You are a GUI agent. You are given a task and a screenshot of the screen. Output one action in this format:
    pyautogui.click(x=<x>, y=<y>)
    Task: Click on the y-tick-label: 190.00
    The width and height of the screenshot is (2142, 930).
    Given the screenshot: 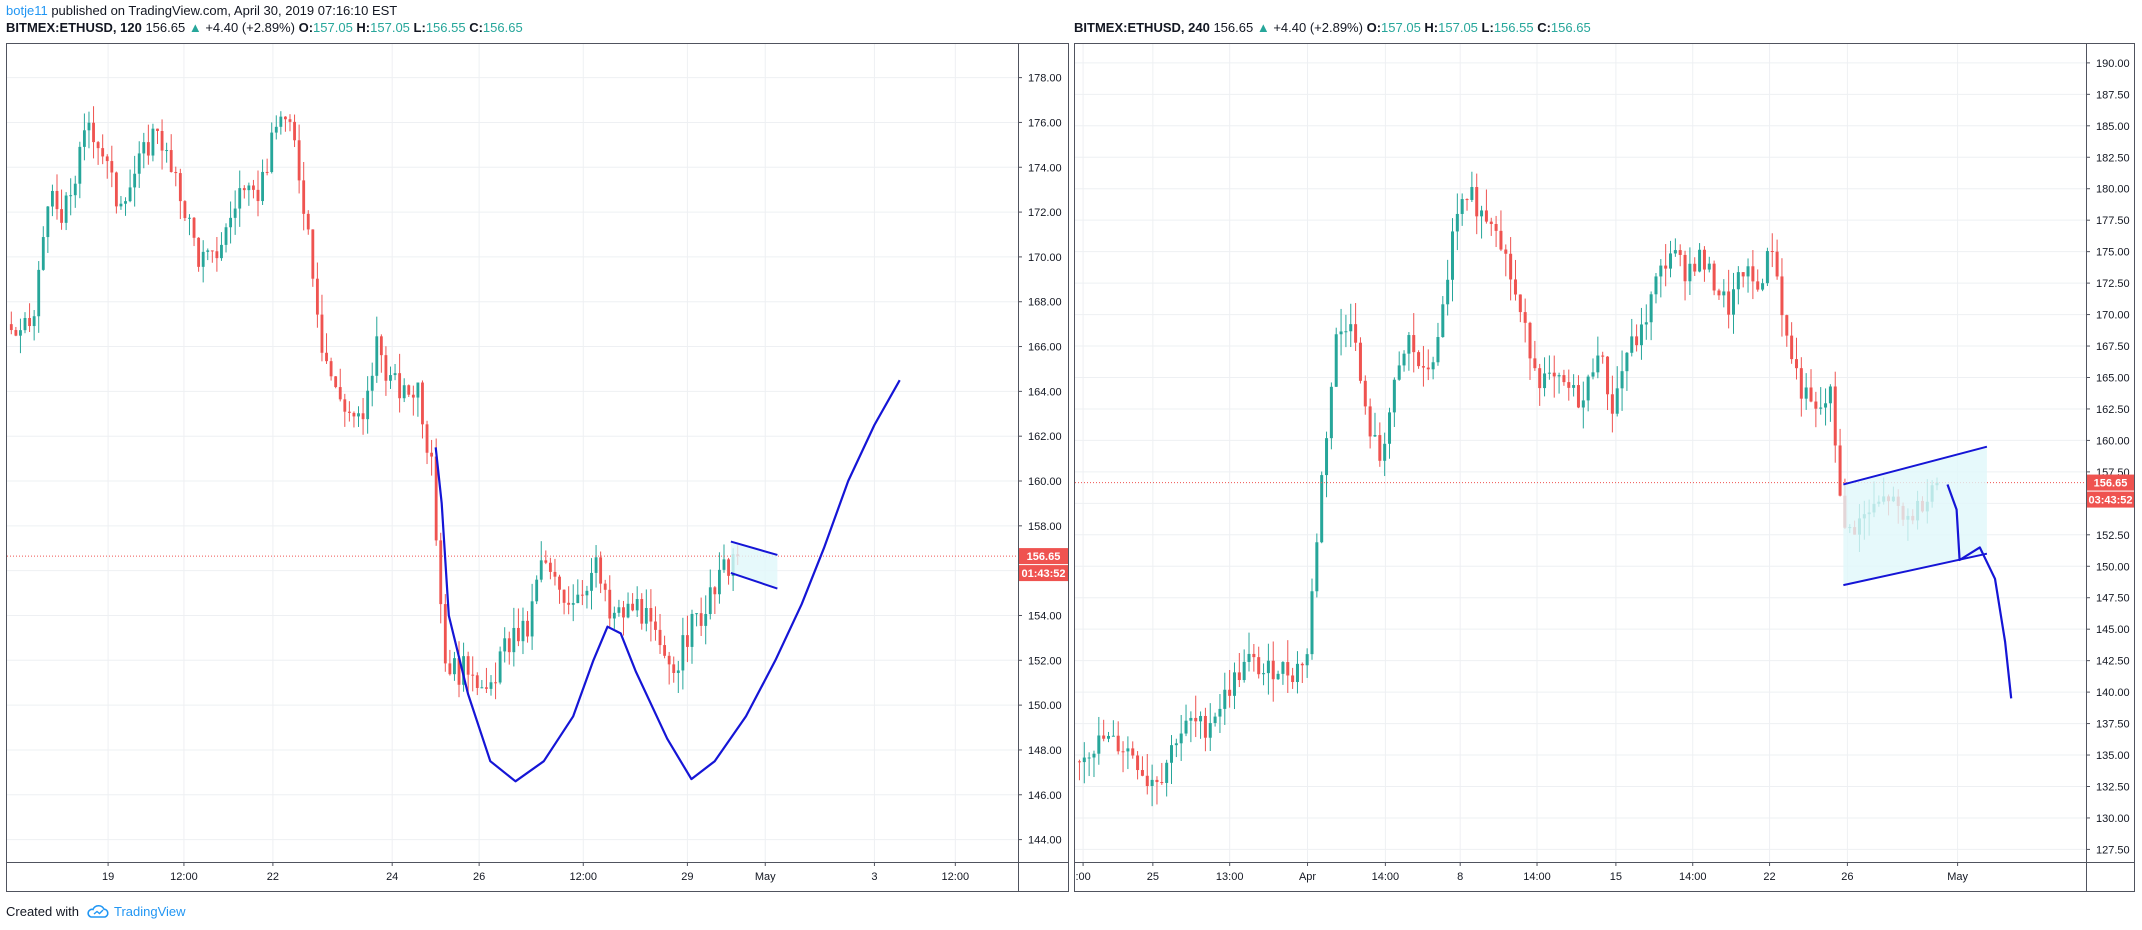 What is the action you would take?
    pyautogui.click(x=2113, y=64)
    